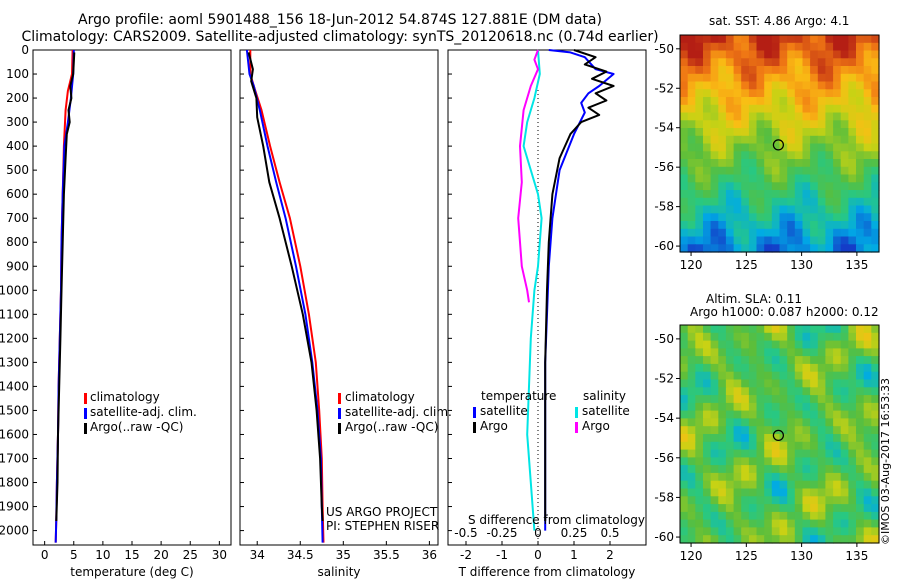 The image size is (900, 580). What do you see at coordinates (664, 246) in the screenshot?
I see `sst-map-ytick-label: -60` at bounding box center [664, 246].